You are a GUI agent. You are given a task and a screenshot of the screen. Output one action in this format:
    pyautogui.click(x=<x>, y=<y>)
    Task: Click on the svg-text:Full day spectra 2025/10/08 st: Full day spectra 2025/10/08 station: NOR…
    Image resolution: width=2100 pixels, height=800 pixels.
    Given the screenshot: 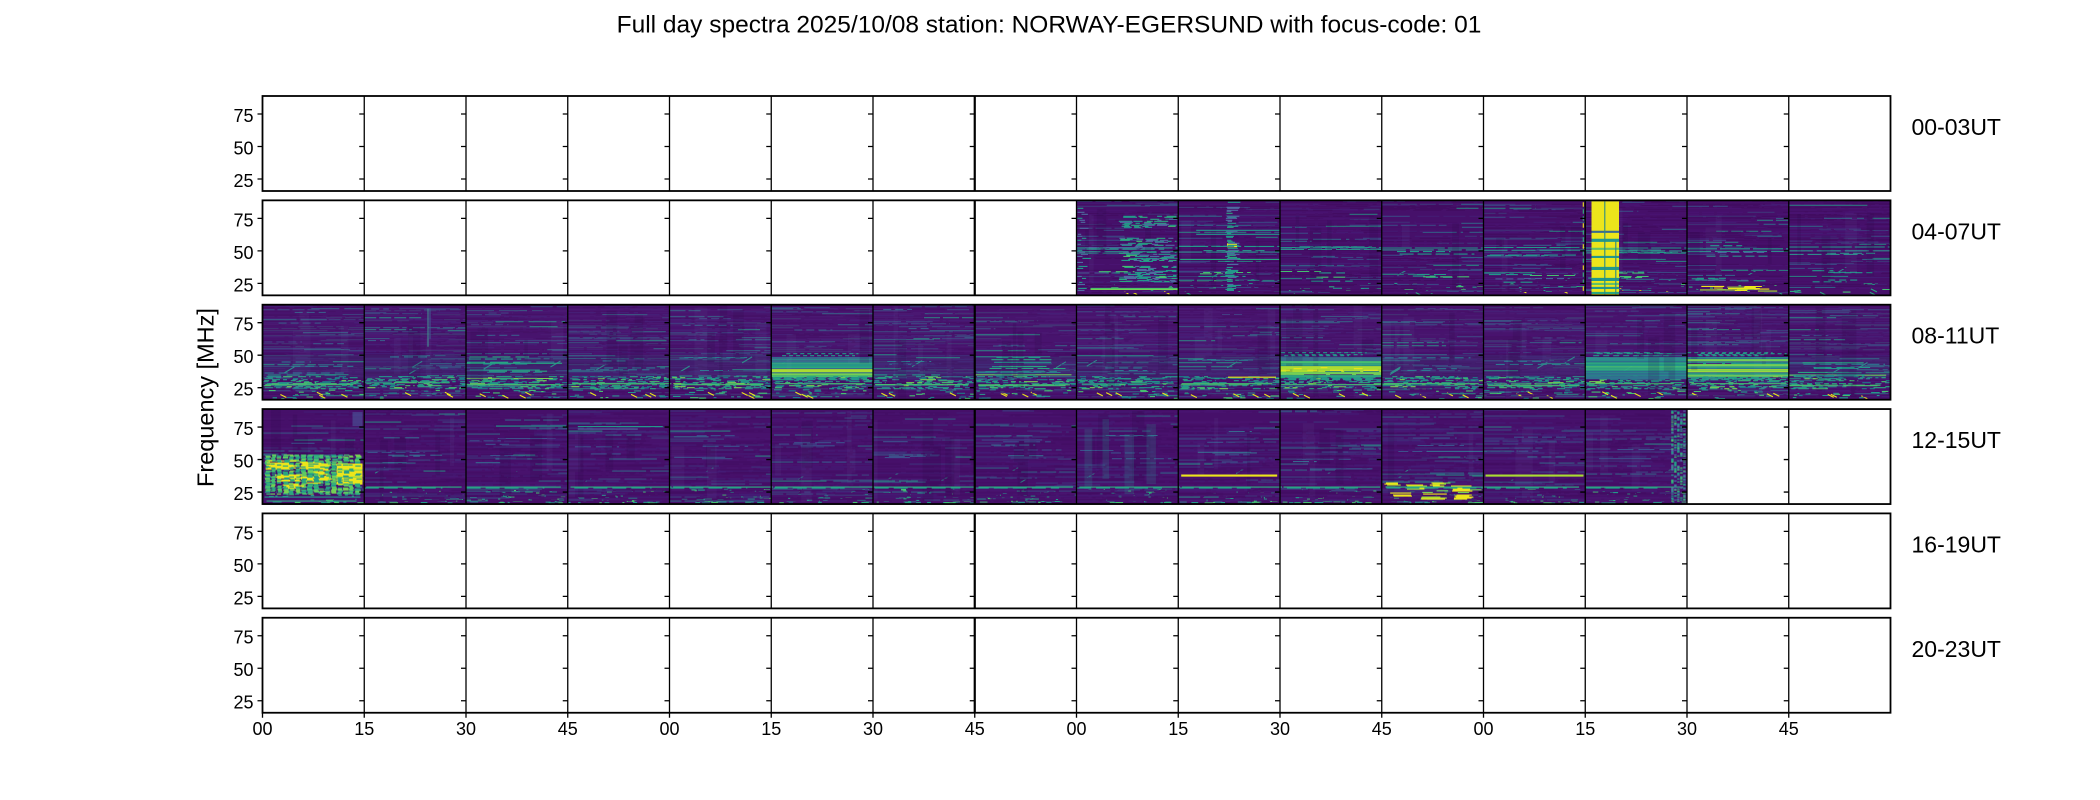 What is the action you would take?
    pyautogui.click(x=1049, y=25)
    